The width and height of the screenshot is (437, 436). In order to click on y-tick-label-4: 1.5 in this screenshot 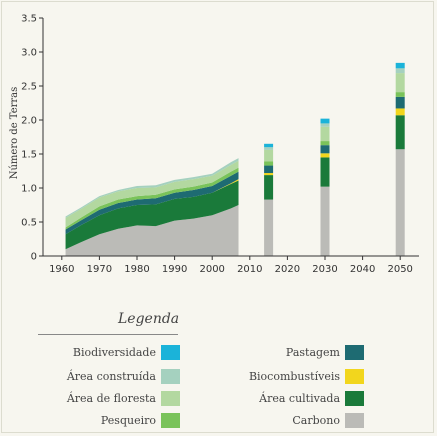, I will do `click(29, 155)`.